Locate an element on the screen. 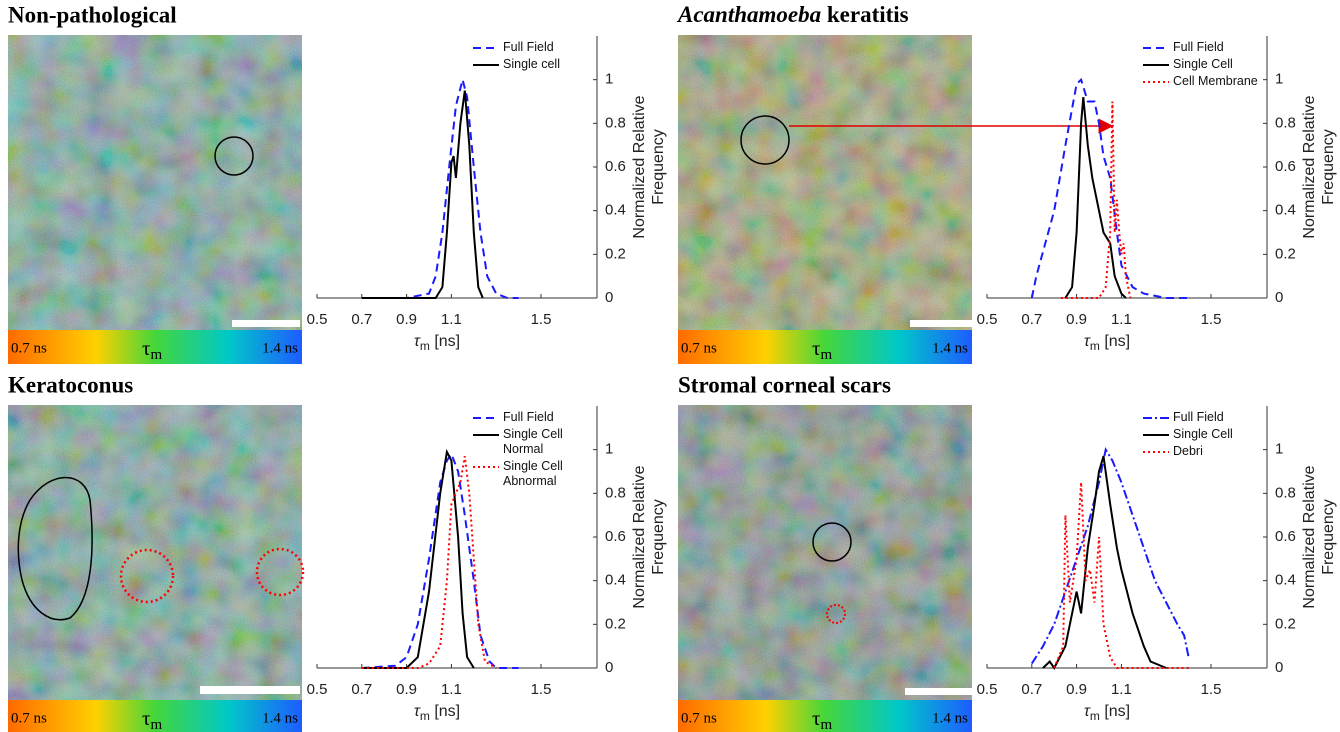 This screenshot has height=732, width=1340. legend-label: Cell Membrane is located at coordinates (1215, 81).